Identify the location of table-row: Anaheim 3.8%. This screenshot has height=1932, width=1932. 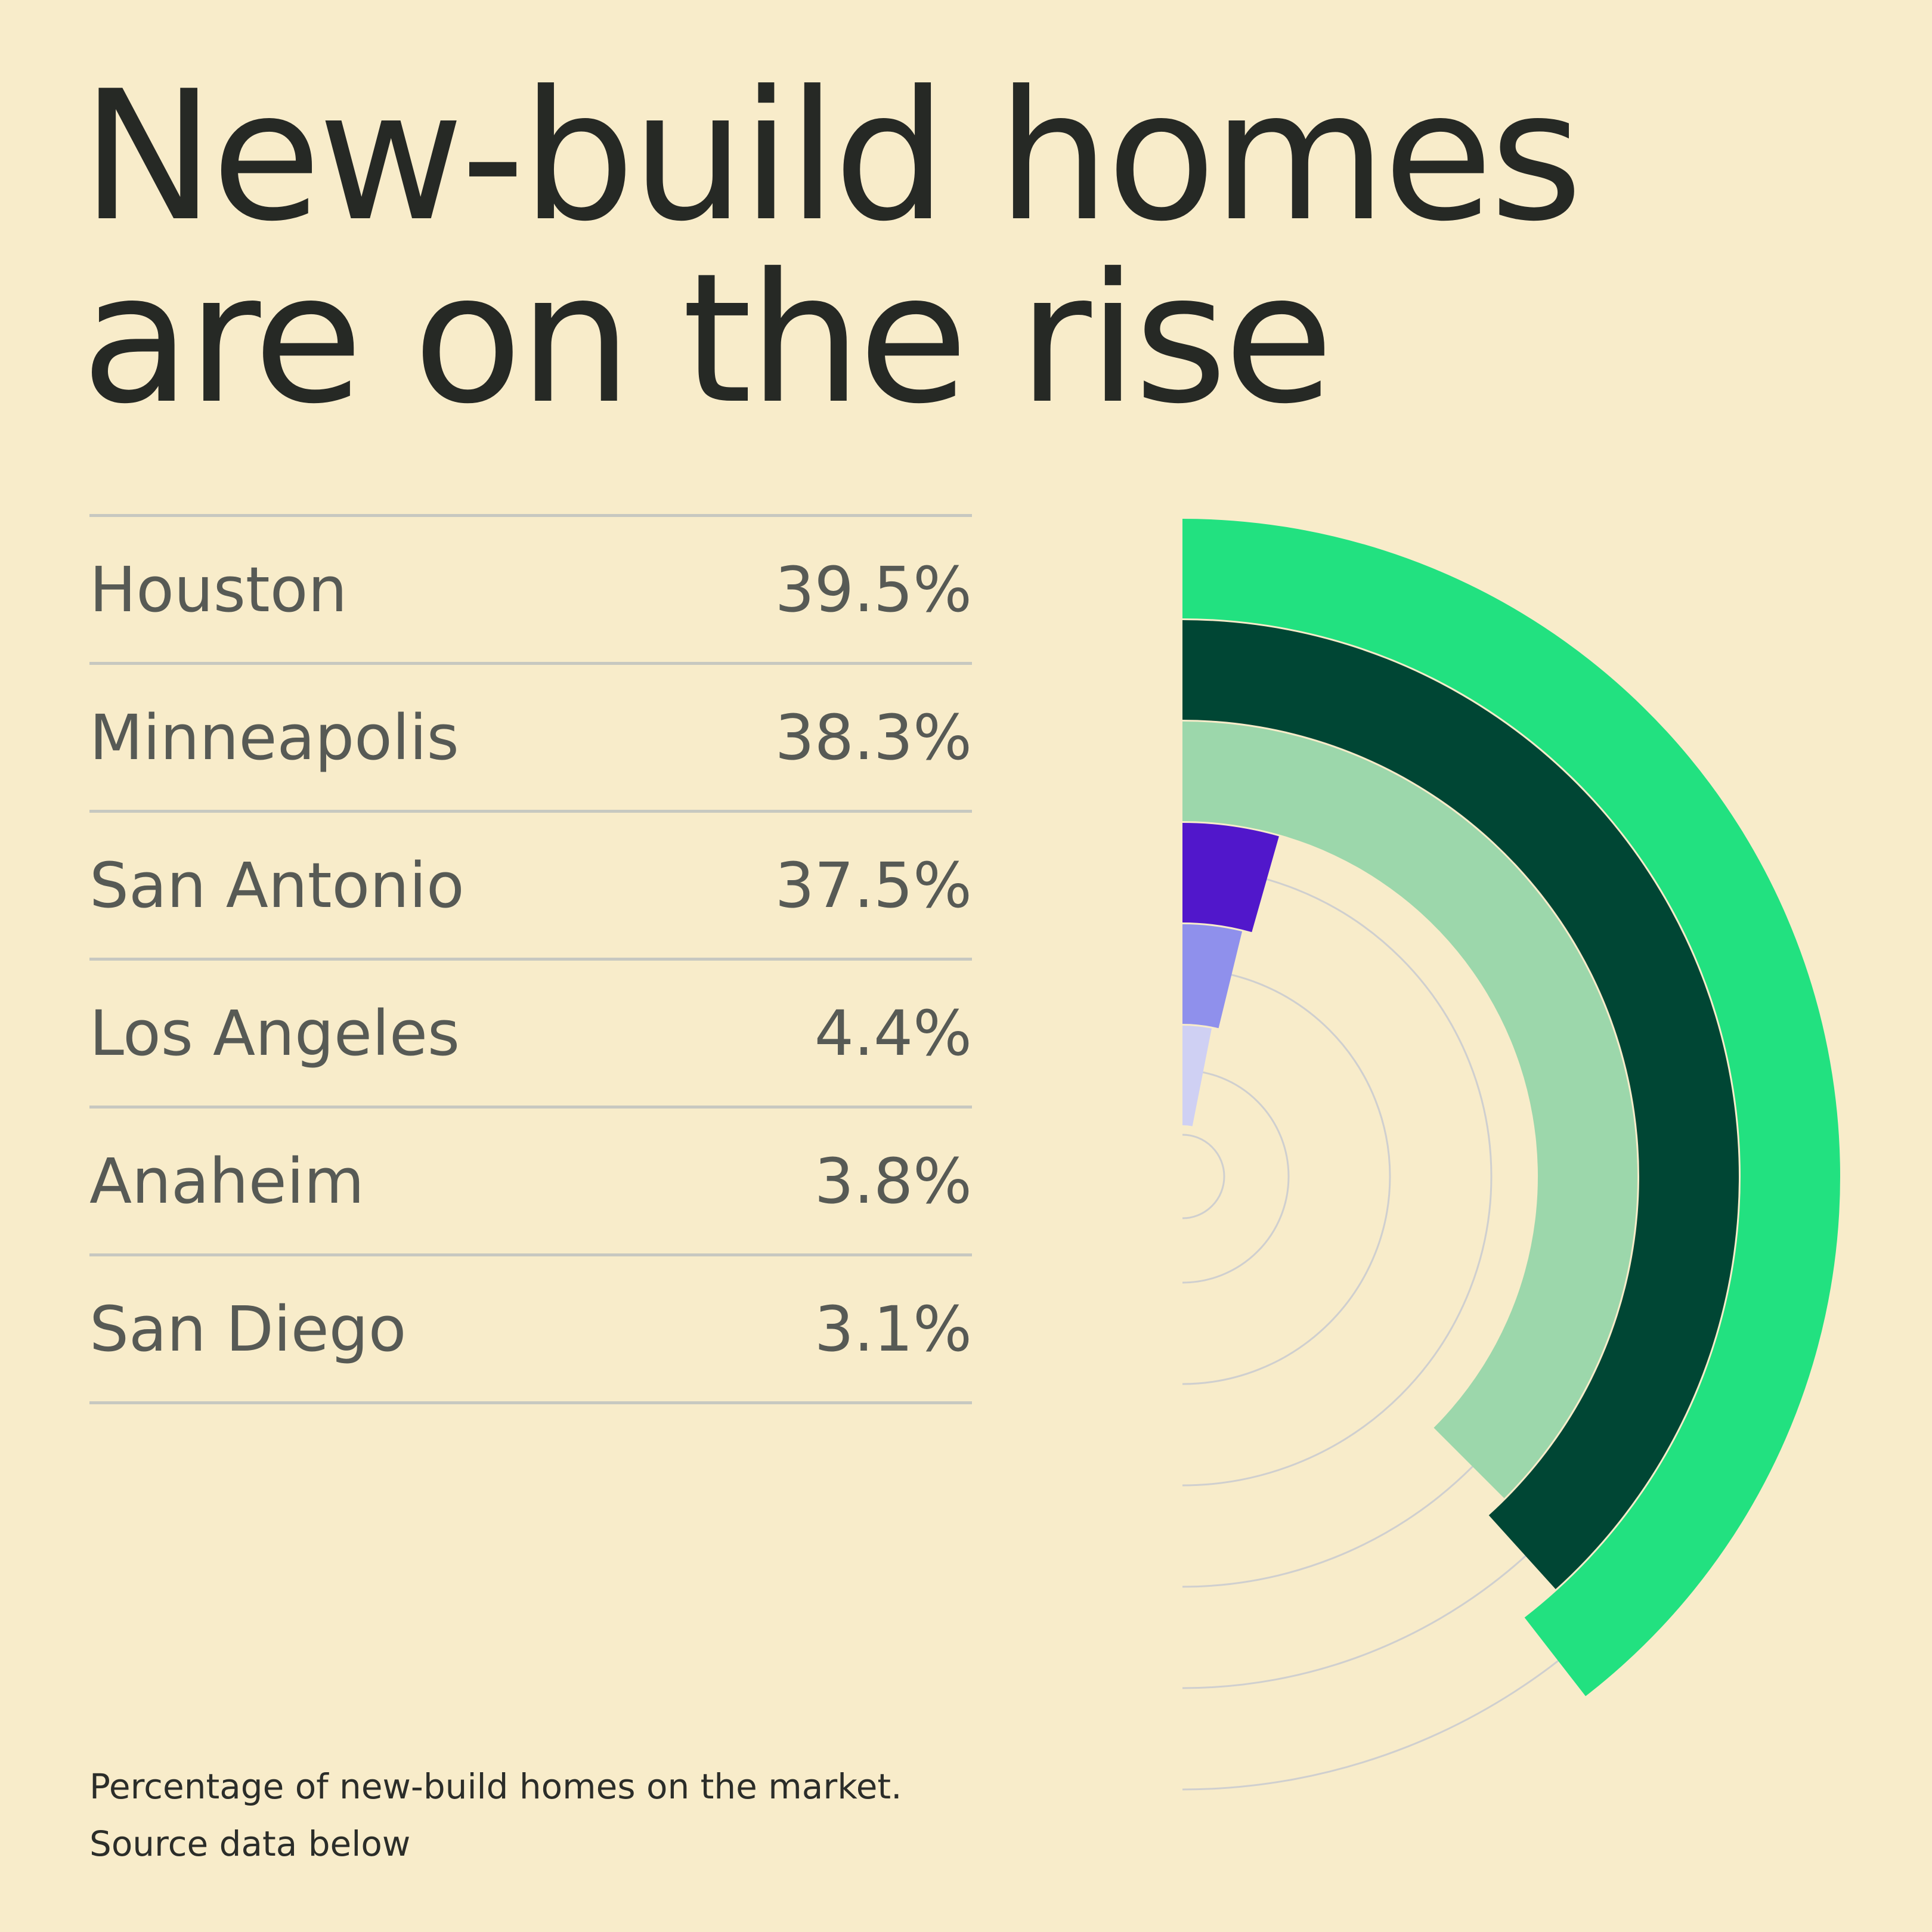
(530, 1182).